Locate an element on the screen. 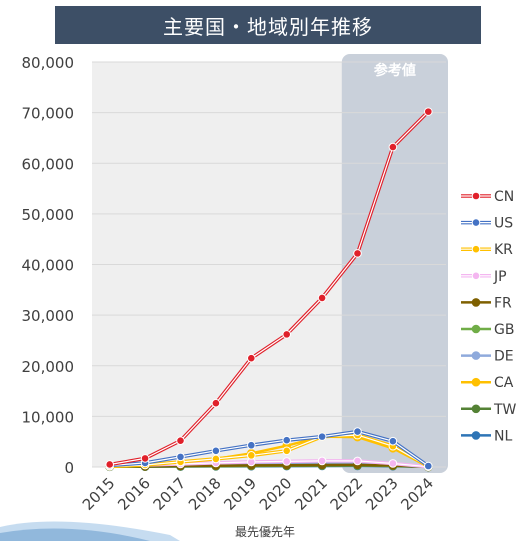  y-tick-label: 70,000 is located at coordinates (48, 114).